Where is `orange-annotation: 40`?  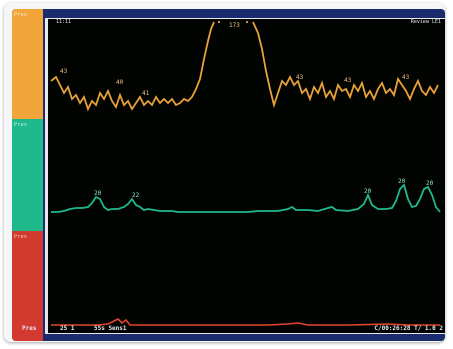 orange-annotation: 40 is located at coordinates (120, 82).